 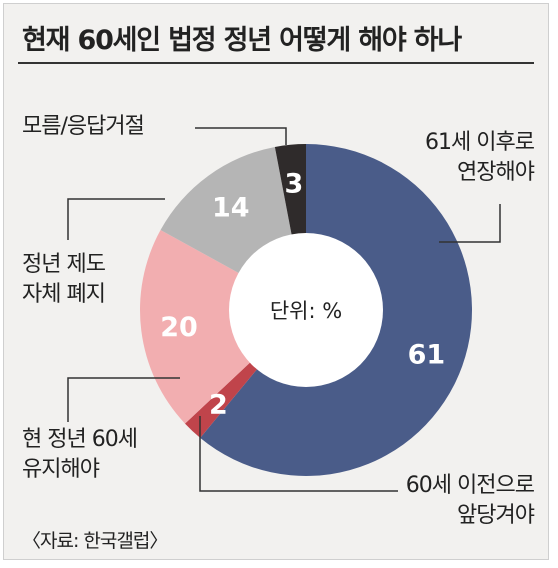 I want to click on unit-label: 단위: %, so click(x=306, y=311).